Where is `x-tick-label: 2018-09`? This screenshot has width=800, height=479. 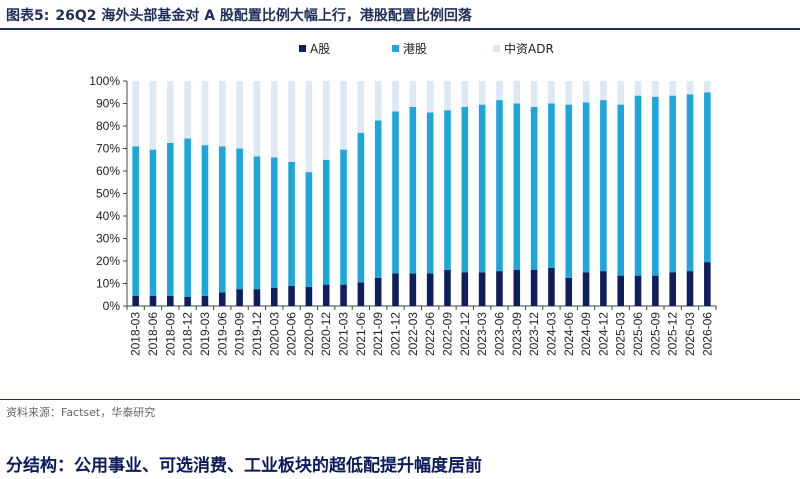
x-tick-label: 2018-09 is located at coordinates (170, 334).